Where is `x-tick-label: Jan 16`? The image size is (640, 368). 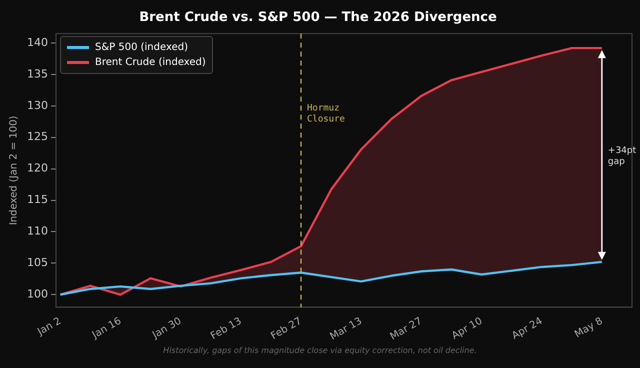
x-tick-label: Jan 16 is located at coordinates (107, 329).